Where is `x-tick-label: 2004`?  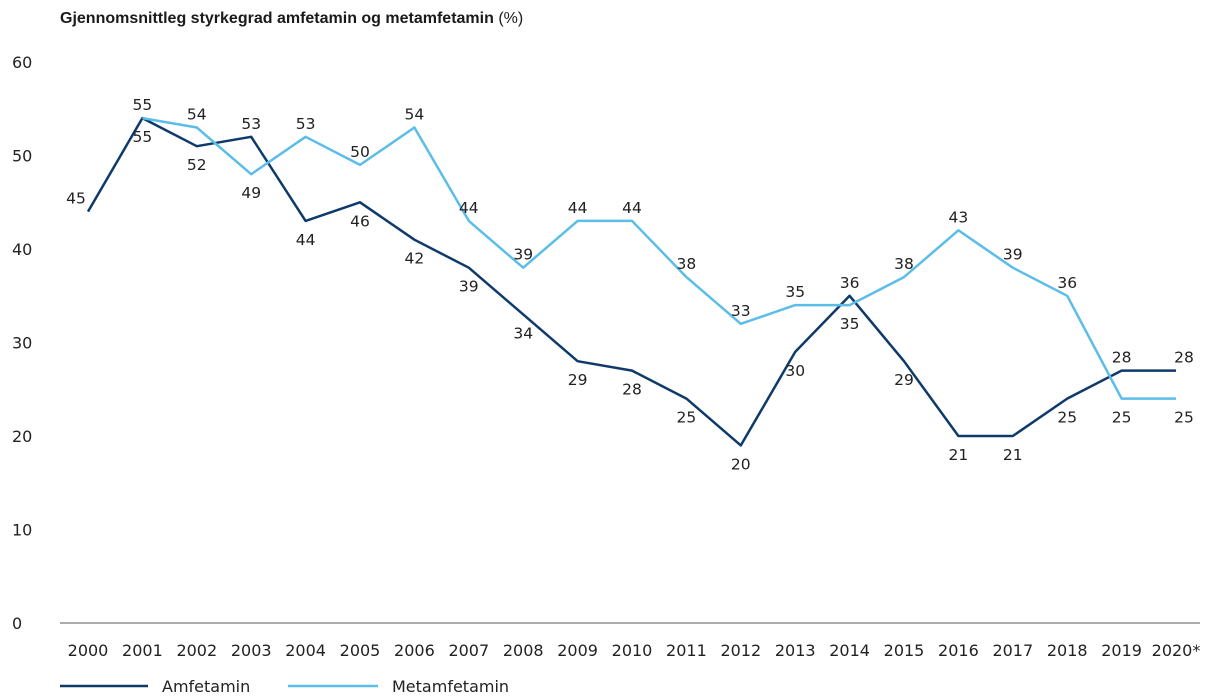
x-tick-label: 2004 is located at coordinates (305, 650).